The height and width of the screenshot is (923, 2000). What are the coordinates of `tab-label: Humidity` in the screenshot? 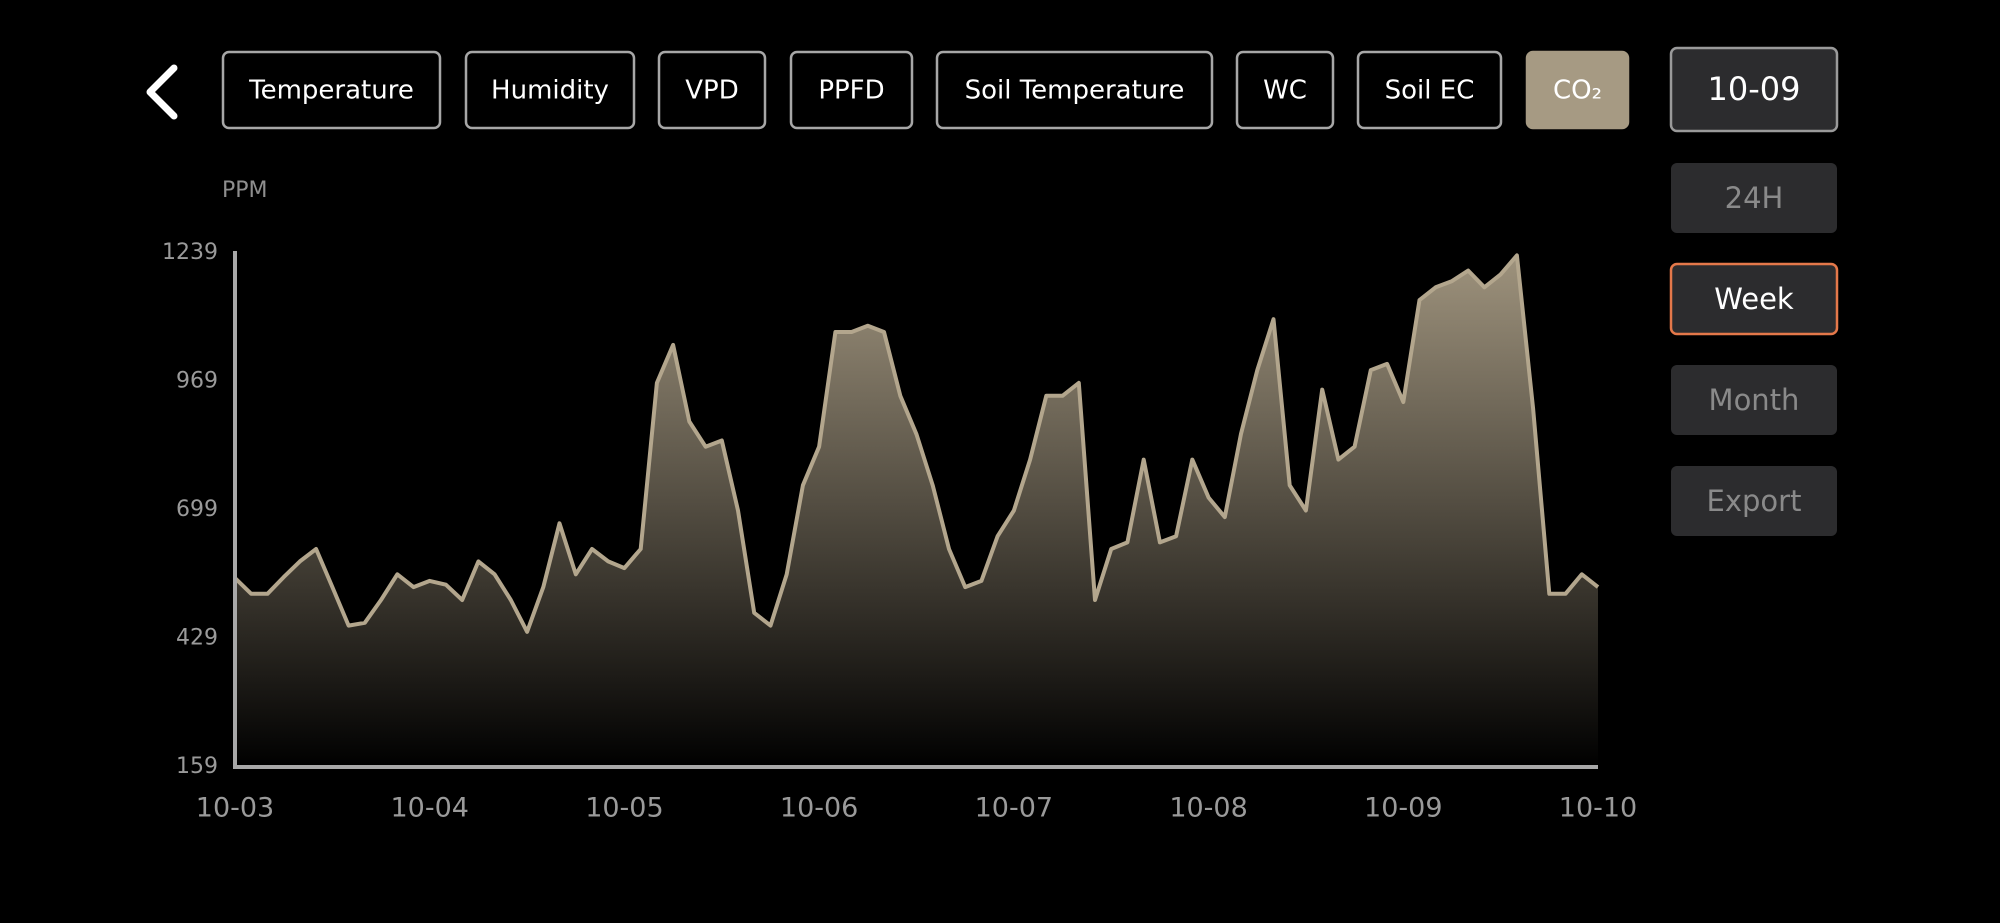 It's located at (550, 91).